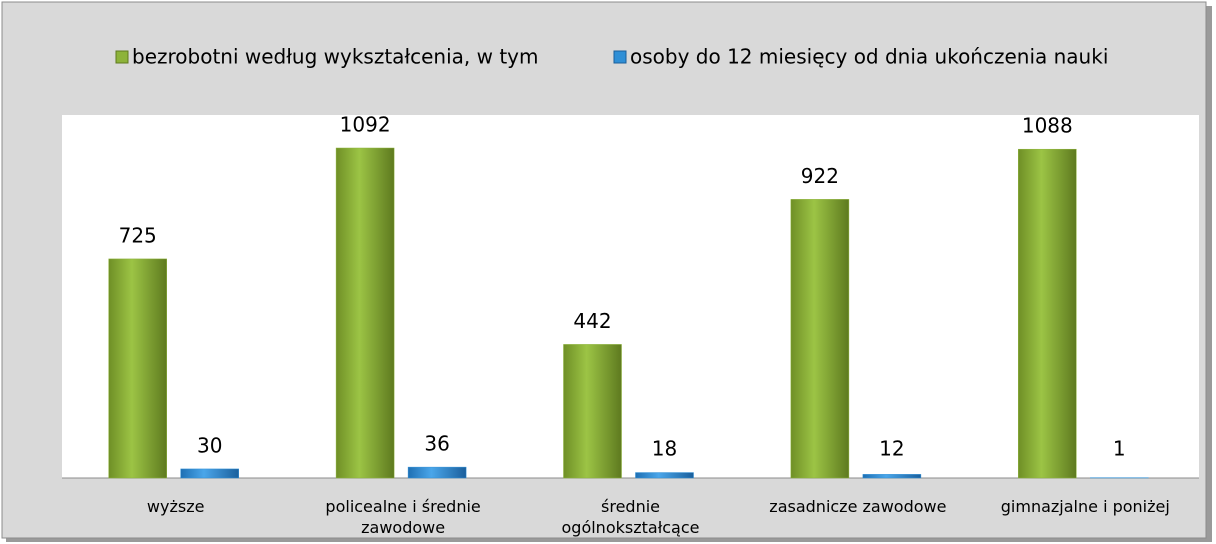 The height and width of the screenshot is (544, 1216). Describe the element at coordinates (436, 444) in the screenshot. I see `data-label: 36` at that location.